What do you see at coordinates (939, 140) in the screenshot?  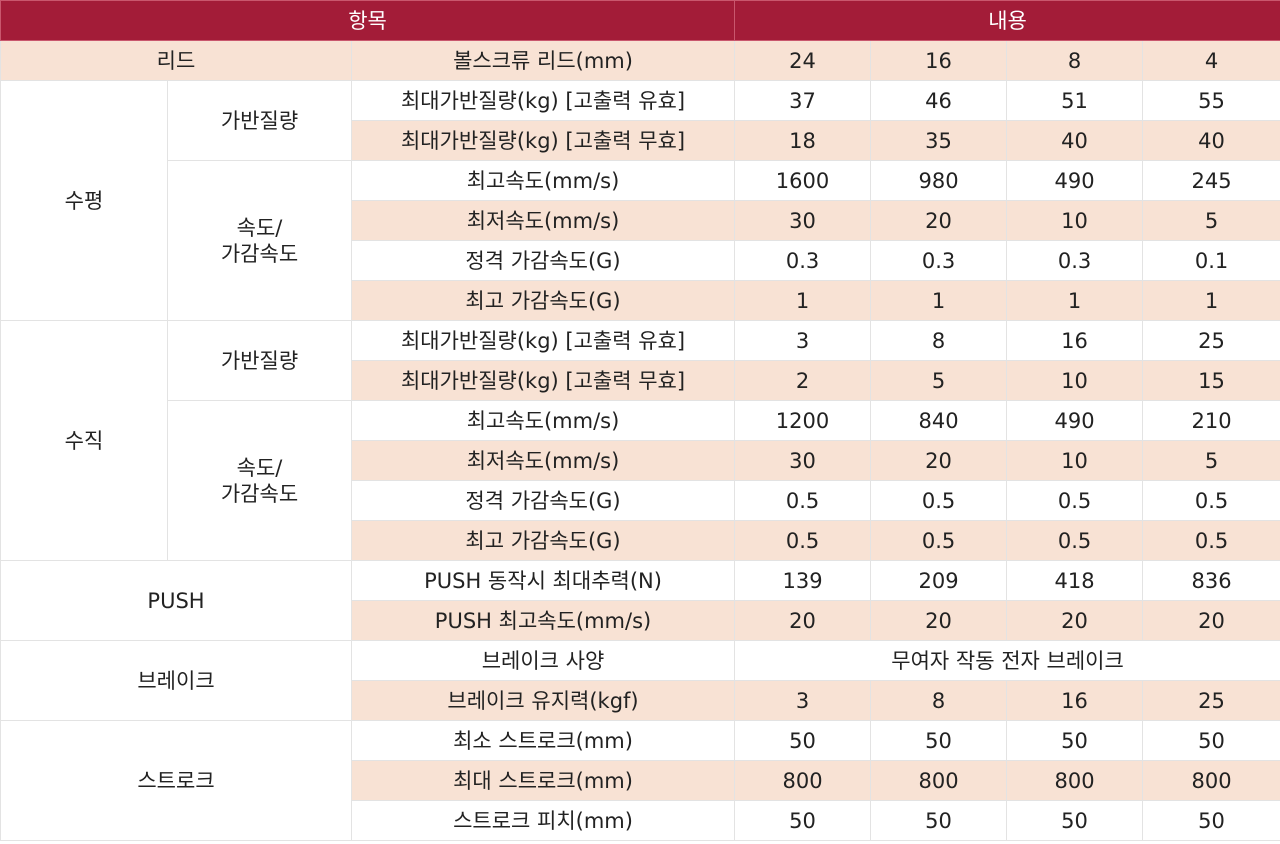 I see `cell-value: 35` at bounding box center [939, 140].